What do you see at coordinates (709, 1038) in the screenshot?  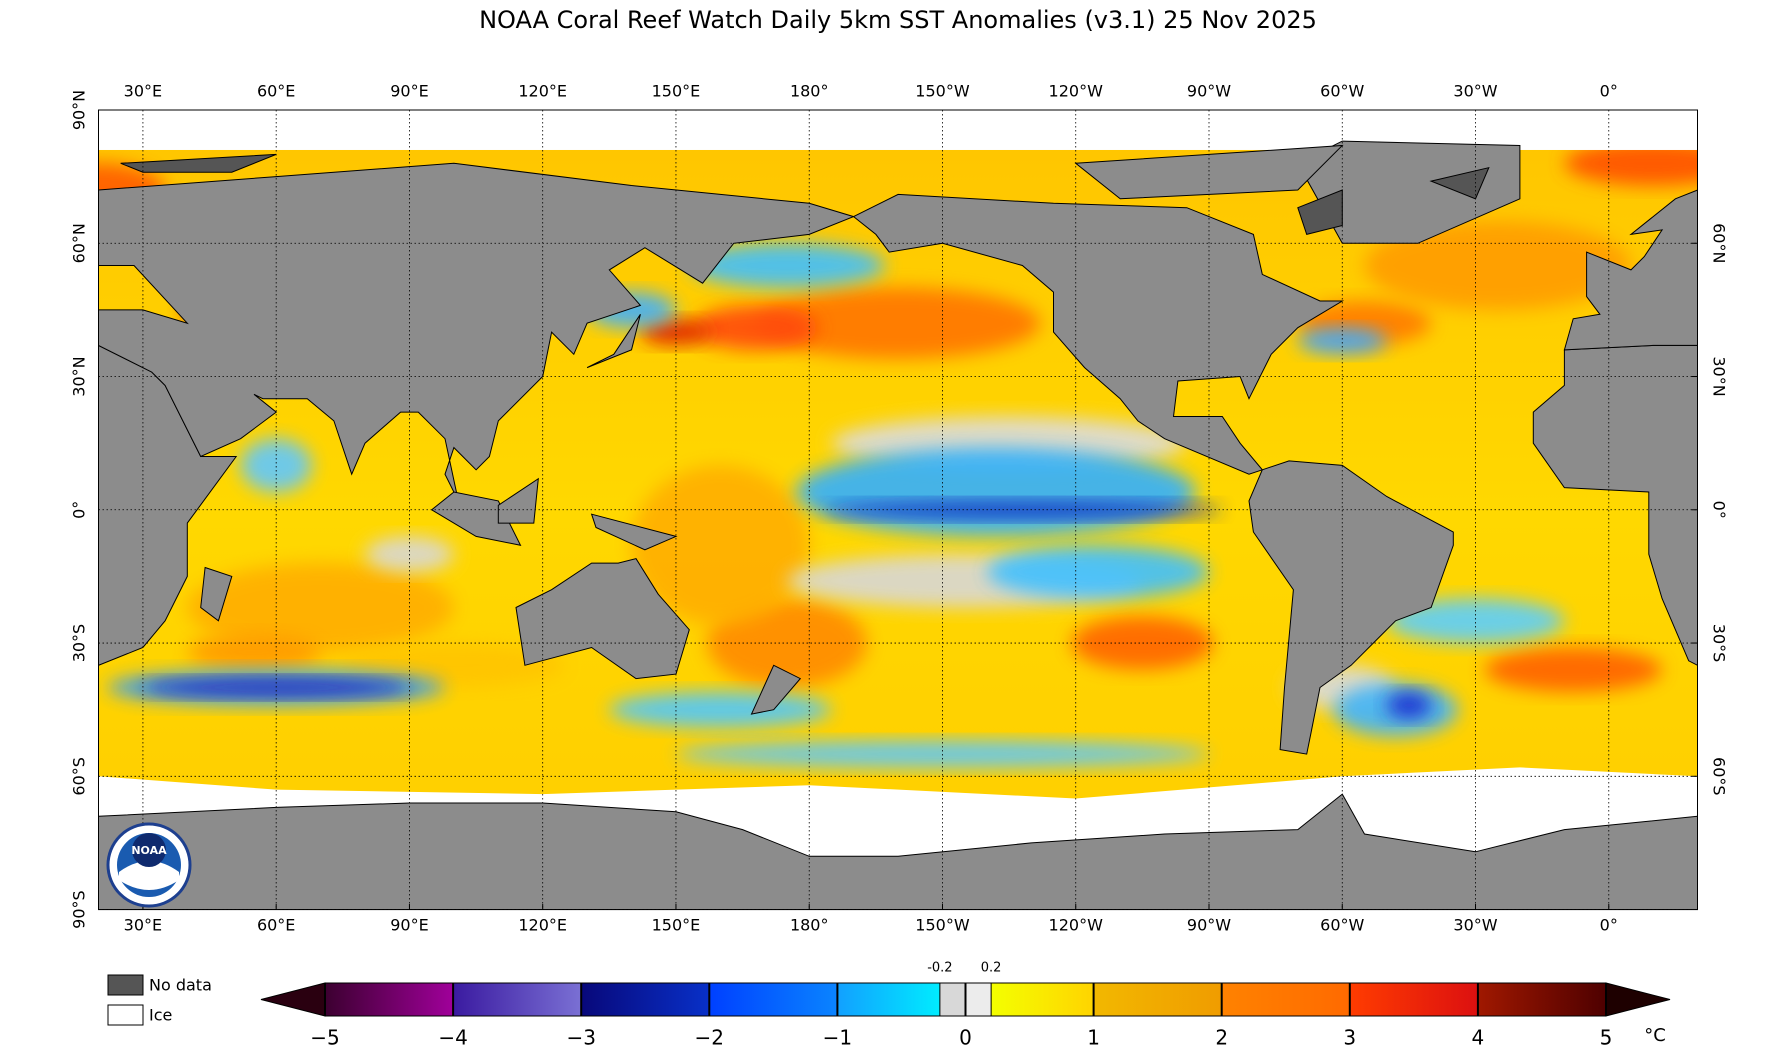 I see `colorbar-tick-label: −2` at bounding box center [709, 1038].